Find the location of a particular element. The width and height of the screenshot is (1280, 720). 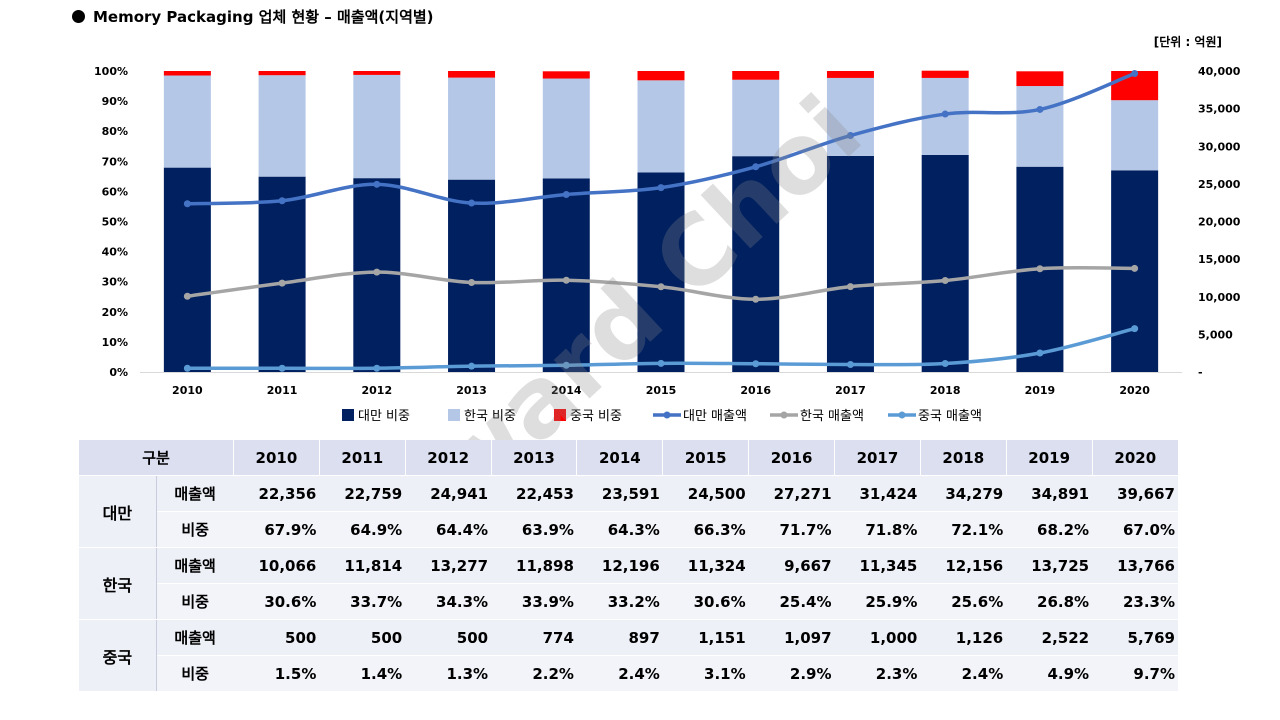

left-axis-tick-label: 70% is located at coordinates (115, 161).